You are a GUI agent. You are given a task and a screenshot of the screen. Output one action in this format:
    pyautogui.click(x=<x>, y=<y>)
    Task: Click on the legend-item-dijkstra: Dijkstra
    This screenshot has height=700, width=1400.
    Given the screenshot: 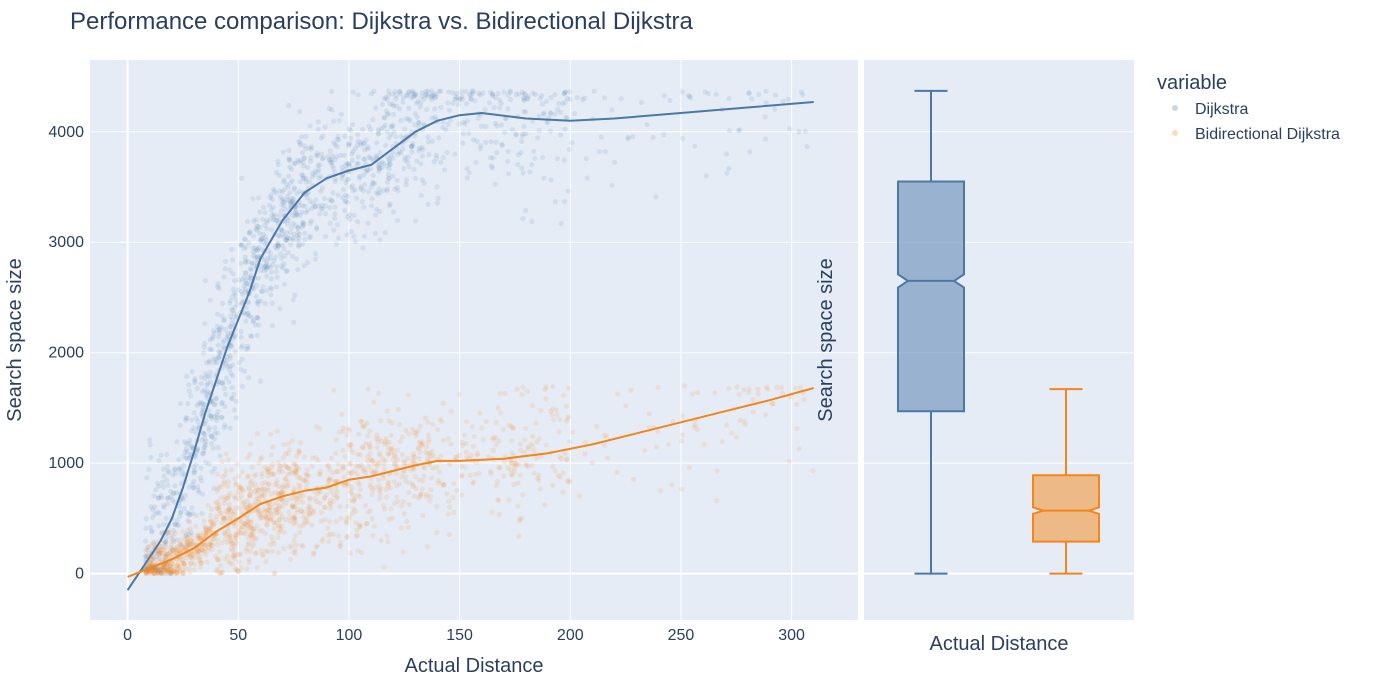 What is the action you would take?
    pyautogui.click(x=1210, y=109)
    